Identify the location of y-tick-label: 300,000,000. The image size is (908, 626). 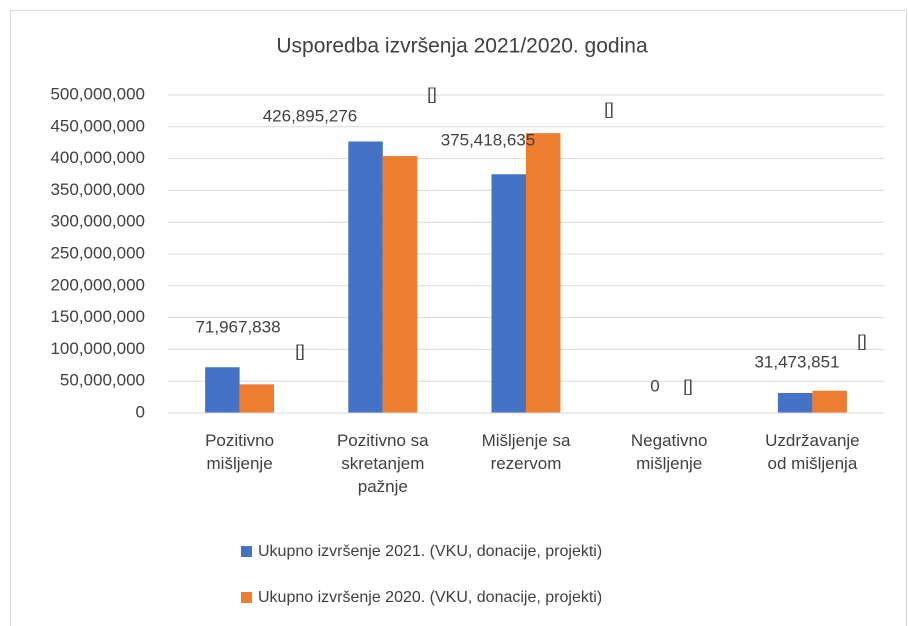
(97, 221).